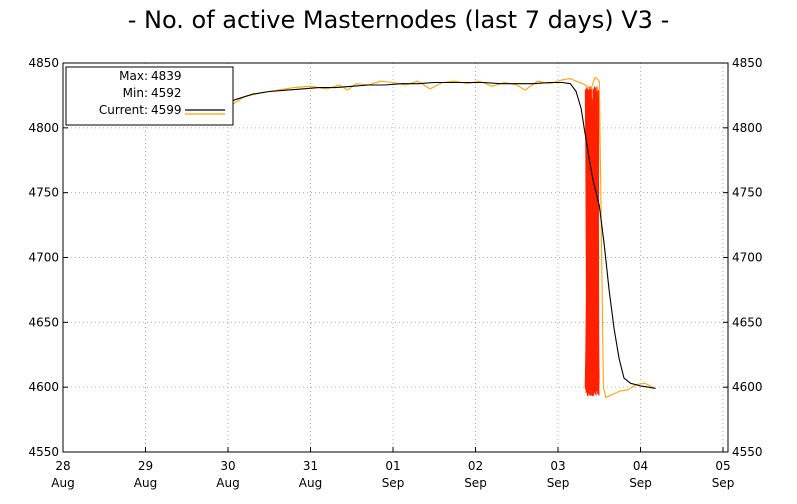  Describe the element at coordinates (43, 63) in the screenshot. I see `y-tick-label-left: 4850` at that location.